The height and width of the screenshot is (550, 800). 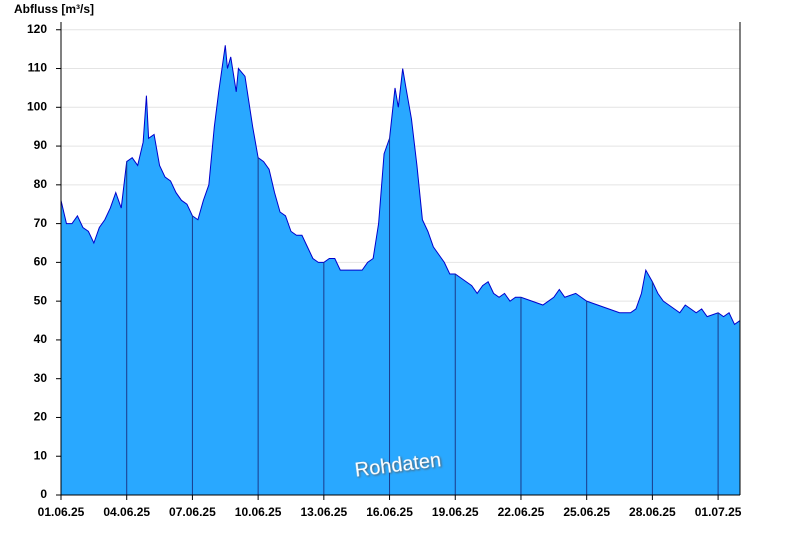 I want to click on y-tick-label: 70, so click(x=41, y=223).